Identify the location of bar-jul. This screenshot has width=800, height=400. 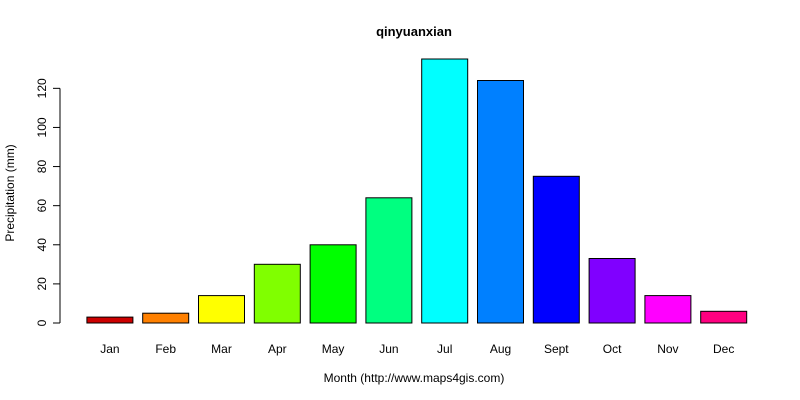
(445, 191).